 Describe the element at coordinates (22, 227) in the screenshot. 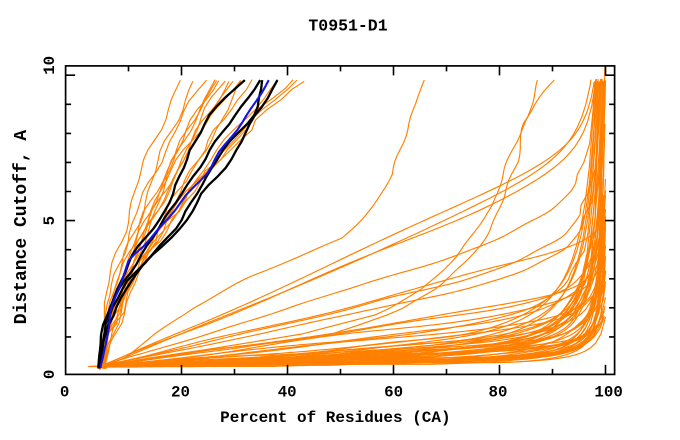

I see `svg-text: Distance Cutoff, A` at that location.